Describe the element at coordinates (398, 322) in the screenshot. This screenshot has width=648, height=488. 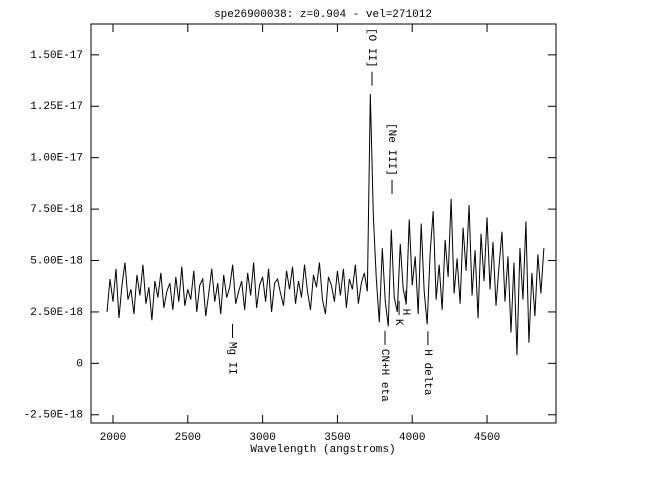
I see `line-label: K` at that location.